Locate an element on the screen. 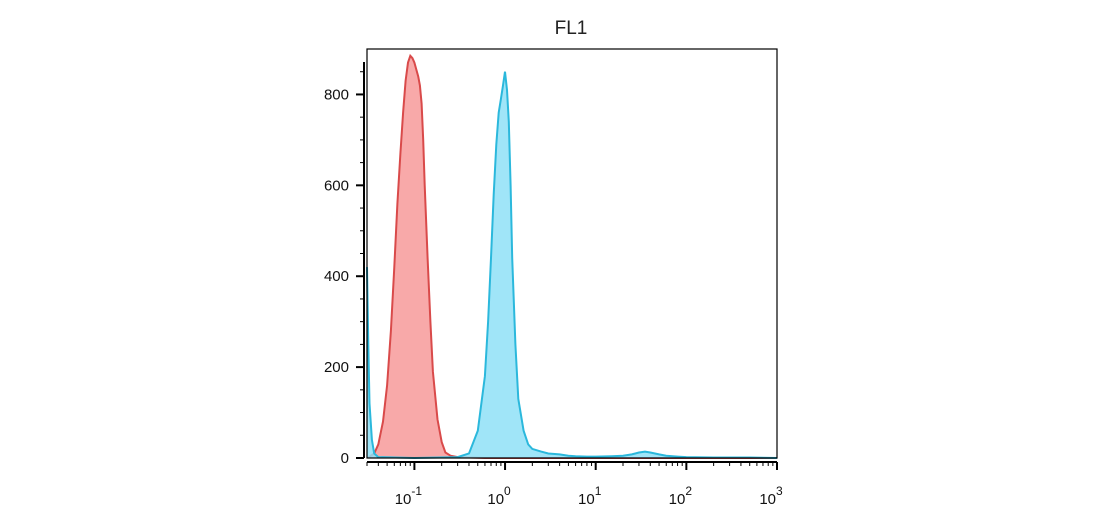 Image resolution: width=1102 pixels, height=528 pixels. y-tick-label: 800 is located at coordinates (336, 94).